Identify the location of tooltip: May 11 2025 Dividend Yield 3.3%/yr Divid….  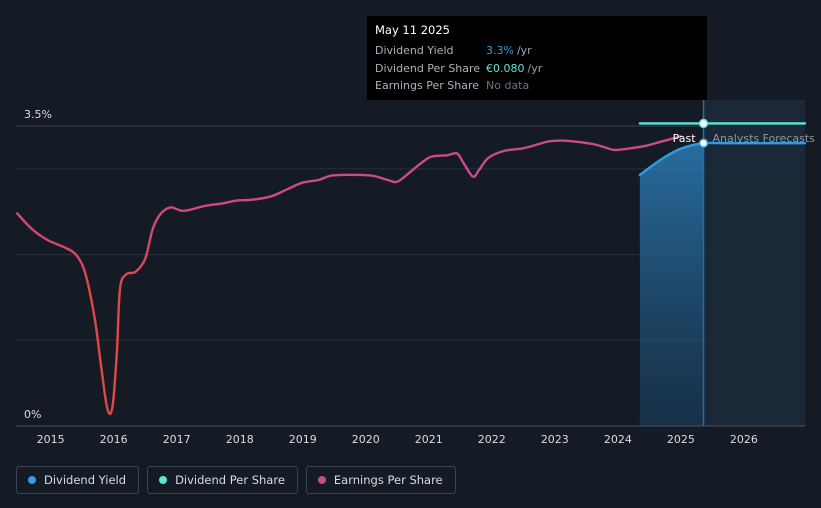
(537, 58).